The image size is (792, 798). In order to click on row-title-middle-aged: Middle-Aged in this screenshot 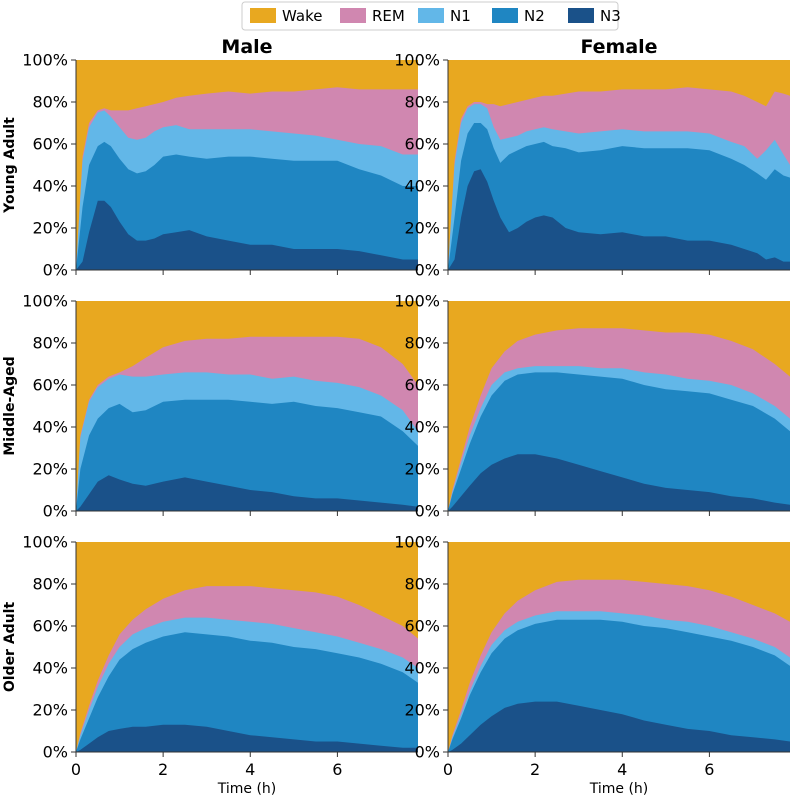, I will do `click(10, 405)`.